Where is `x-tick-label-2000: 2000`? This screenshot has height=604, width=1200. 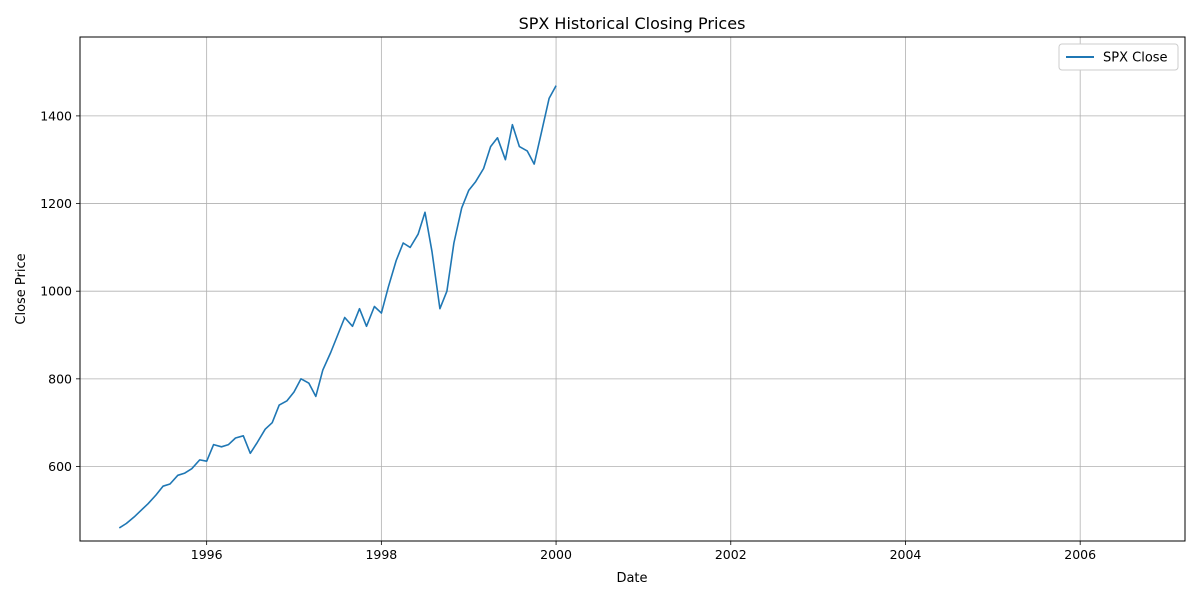
x-tick-label-2000: 2000 is located at coordinates (556, 554).